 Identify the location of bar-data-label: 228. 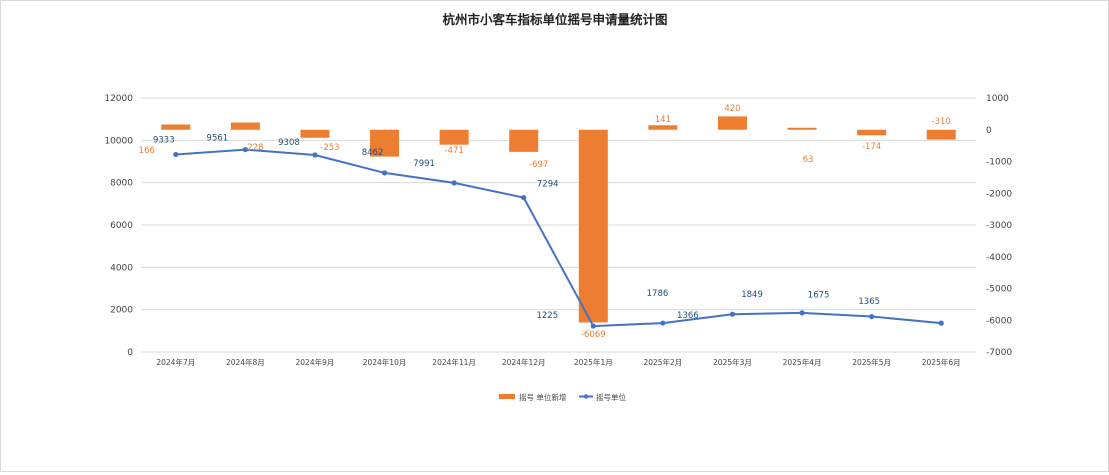
(255, 148).